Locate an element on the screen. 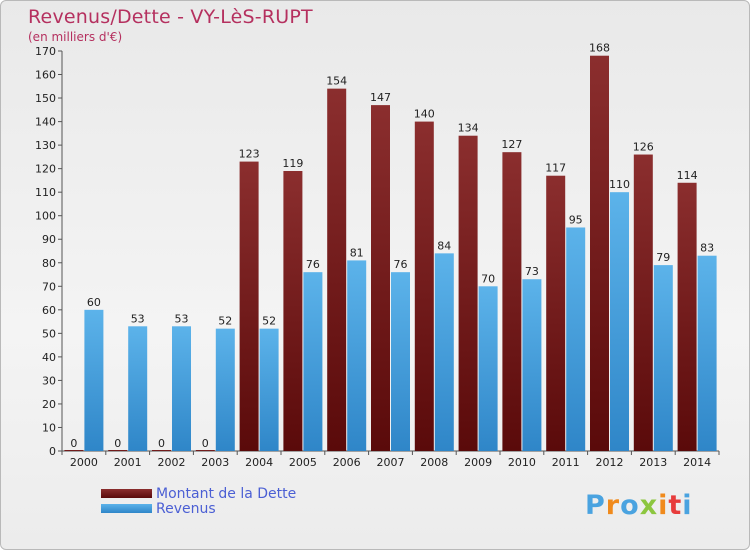 The width and height of the screenshot is (750, 550). y-tick-label: 10 is located at coordinates (49, 427).